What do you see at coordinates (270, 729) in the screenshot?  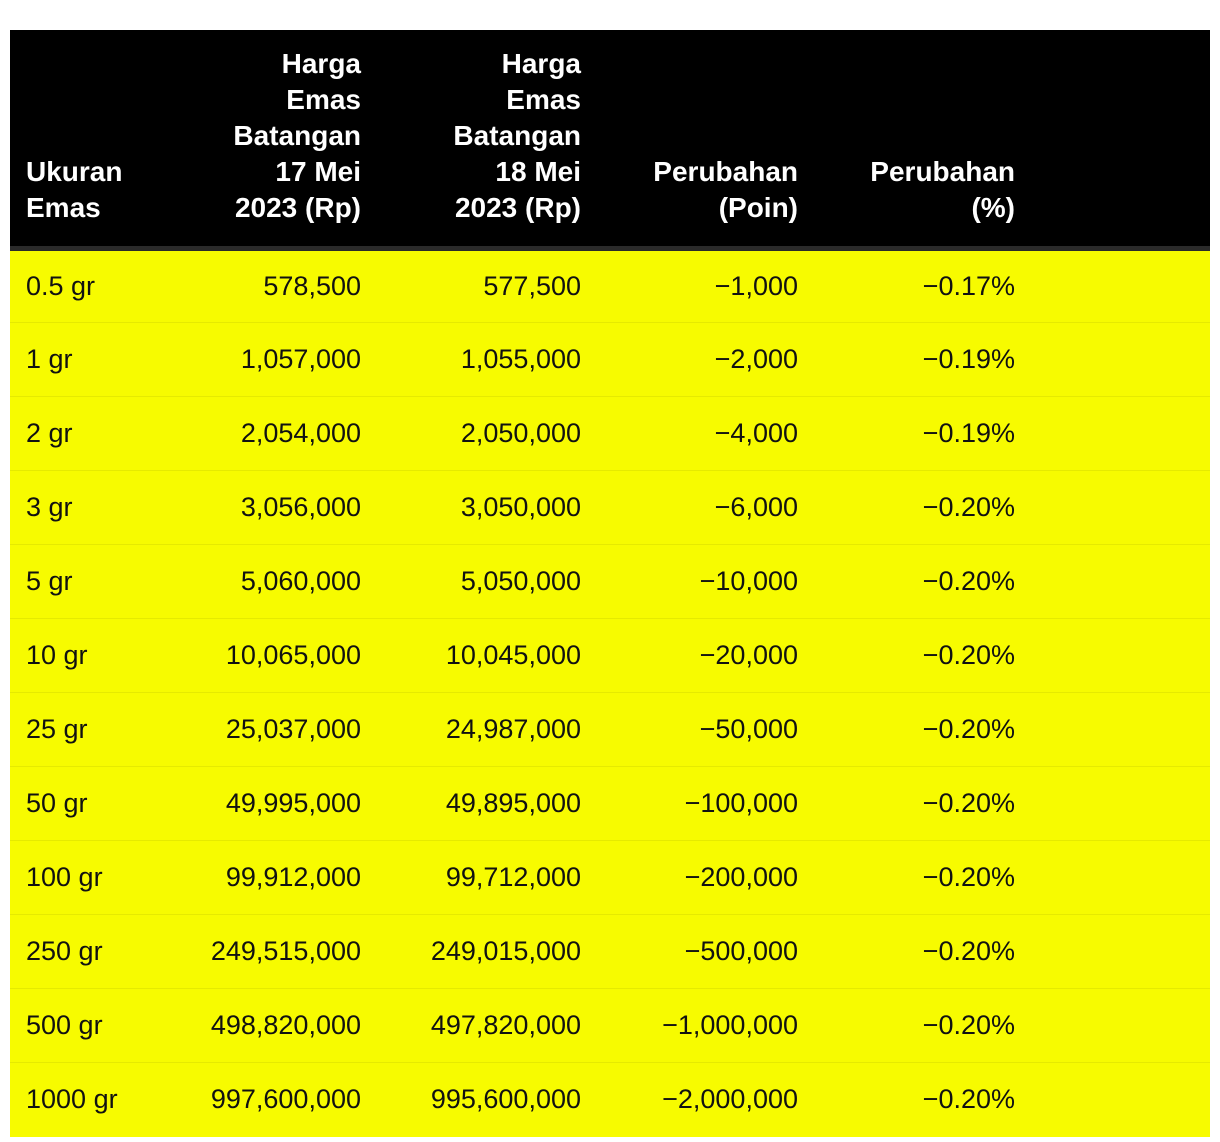 I see `cell-harga-17-mei: 25,037,000` at bounding box center [270, 729].